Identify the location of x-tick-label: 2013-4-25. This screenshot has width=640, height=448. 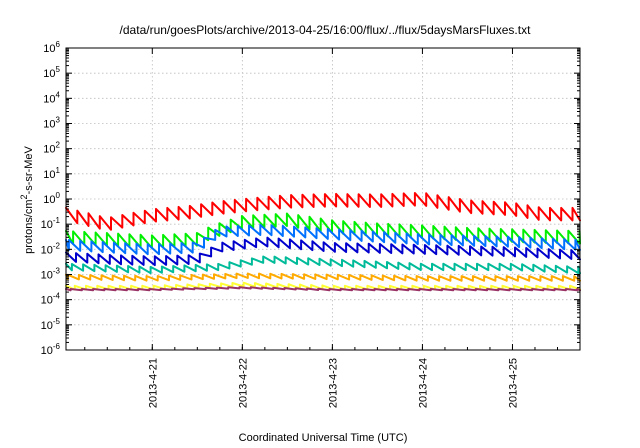
(513, 383).